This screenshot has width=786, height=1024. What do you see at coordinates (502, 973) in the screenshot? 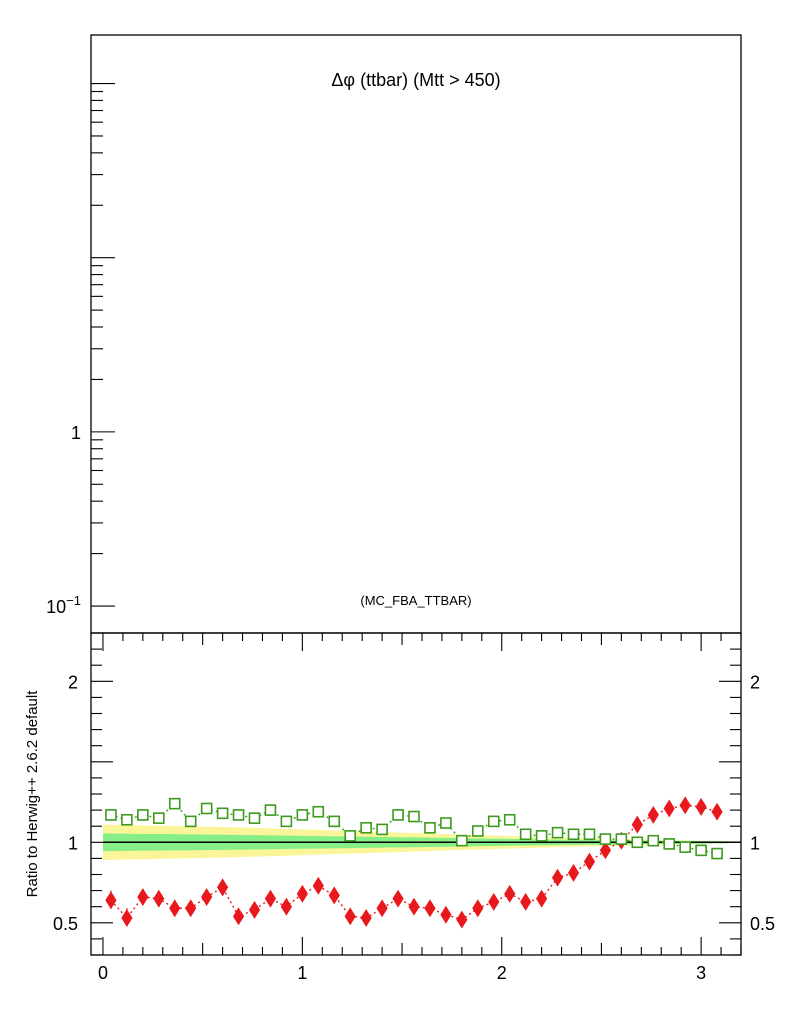
I see `x-tick-label: 2` at bounding box center [502, 973].